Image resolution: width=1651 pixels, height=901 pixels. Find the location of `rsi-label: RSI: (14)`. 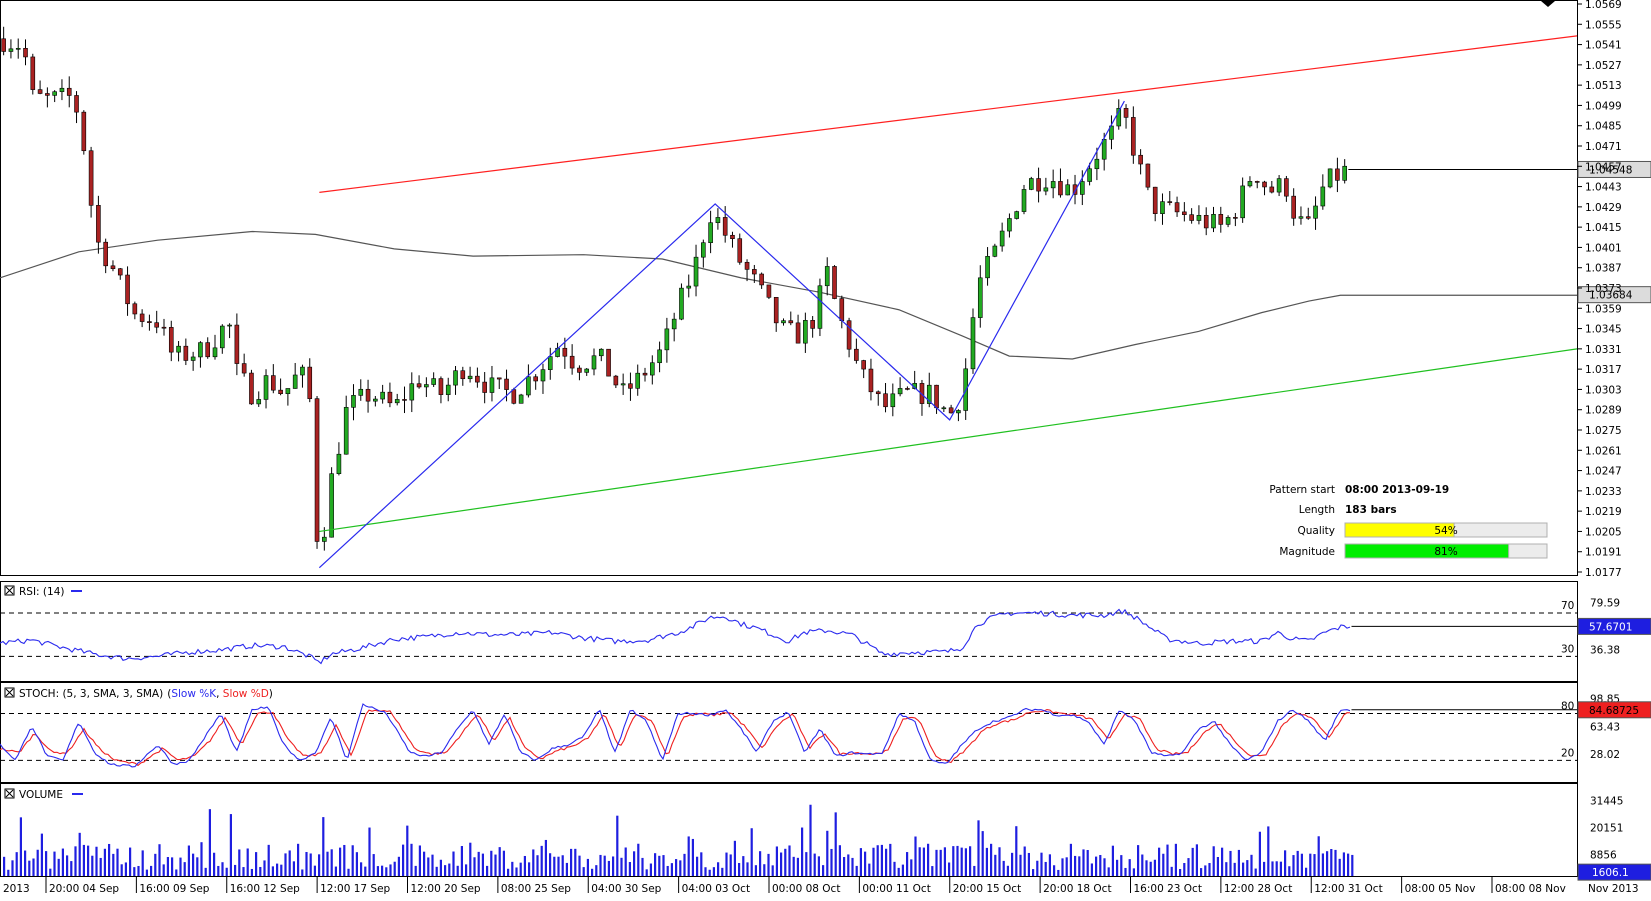

rsi-label: RSI: (14) is located at coordinates (42, 592).